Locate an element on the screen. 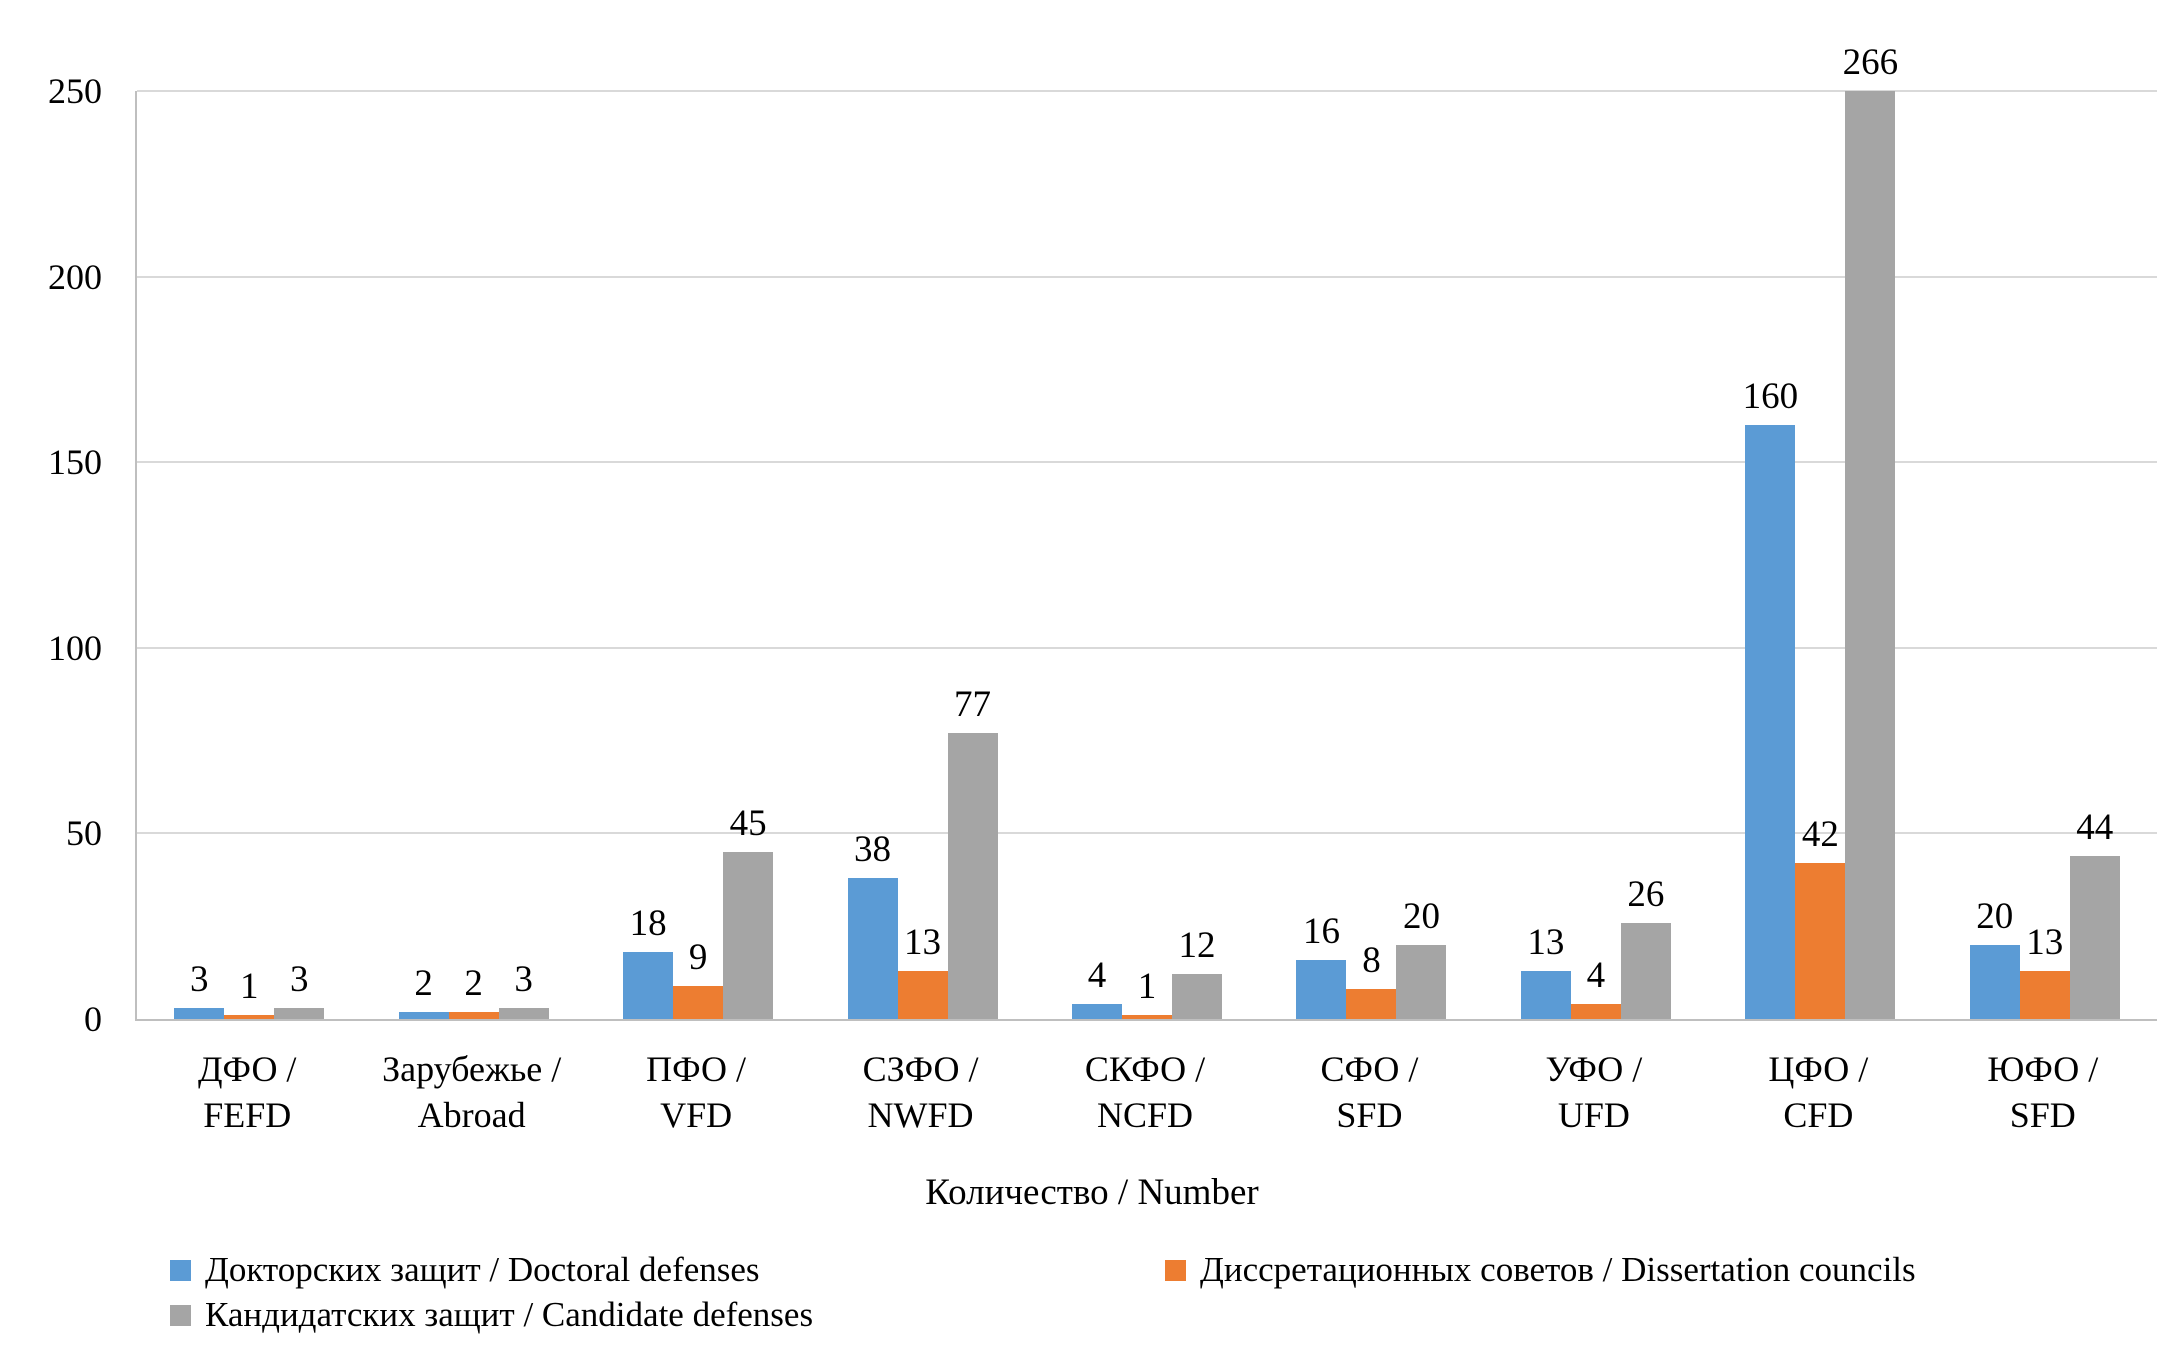 Image resolution: width=2184 pixels, height=1354 pixels. category-label-line1: СКФО / is located at coordinates (1145, 1069).